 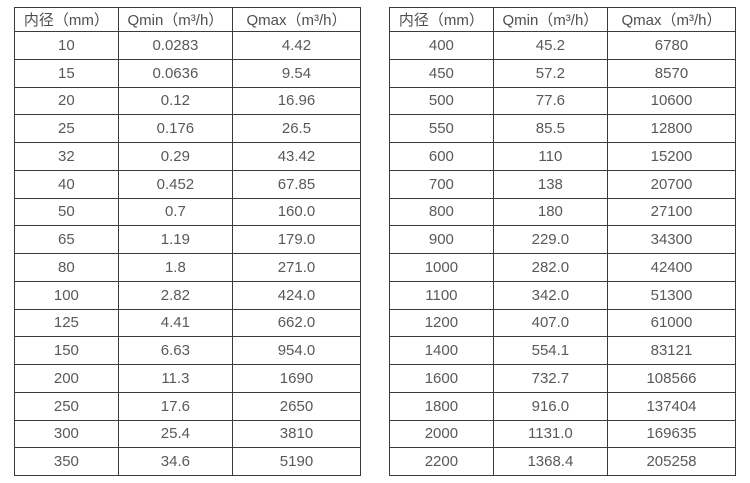 What do you see at coordinates (441, 212) in the screenshot?
I see `cell-diameter: 800` at bounding box center [441, 212].